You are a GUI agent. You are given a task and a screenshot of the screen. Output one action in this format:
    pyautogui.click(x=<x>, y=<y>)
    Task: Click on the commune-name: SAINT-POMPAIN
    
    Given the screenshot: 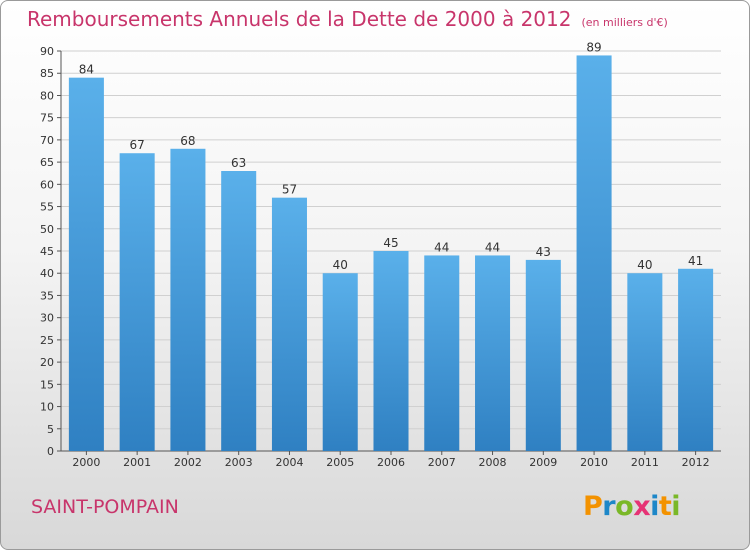 What is the action you would take?
    pyautogui.click(x=105, y=507)
    